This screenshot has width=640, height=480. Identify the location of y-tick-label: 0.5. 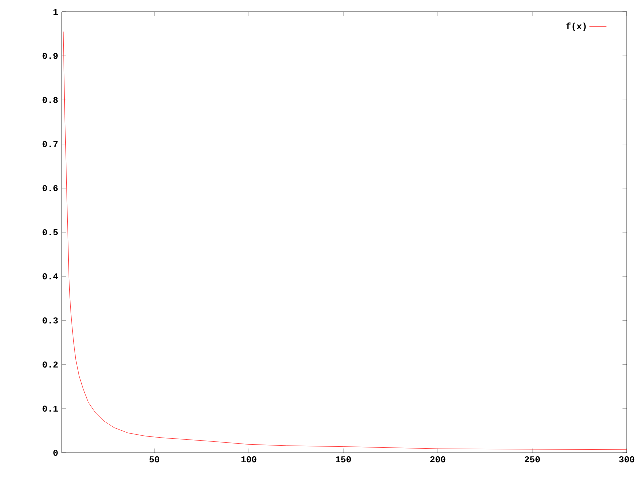
(50, 232).